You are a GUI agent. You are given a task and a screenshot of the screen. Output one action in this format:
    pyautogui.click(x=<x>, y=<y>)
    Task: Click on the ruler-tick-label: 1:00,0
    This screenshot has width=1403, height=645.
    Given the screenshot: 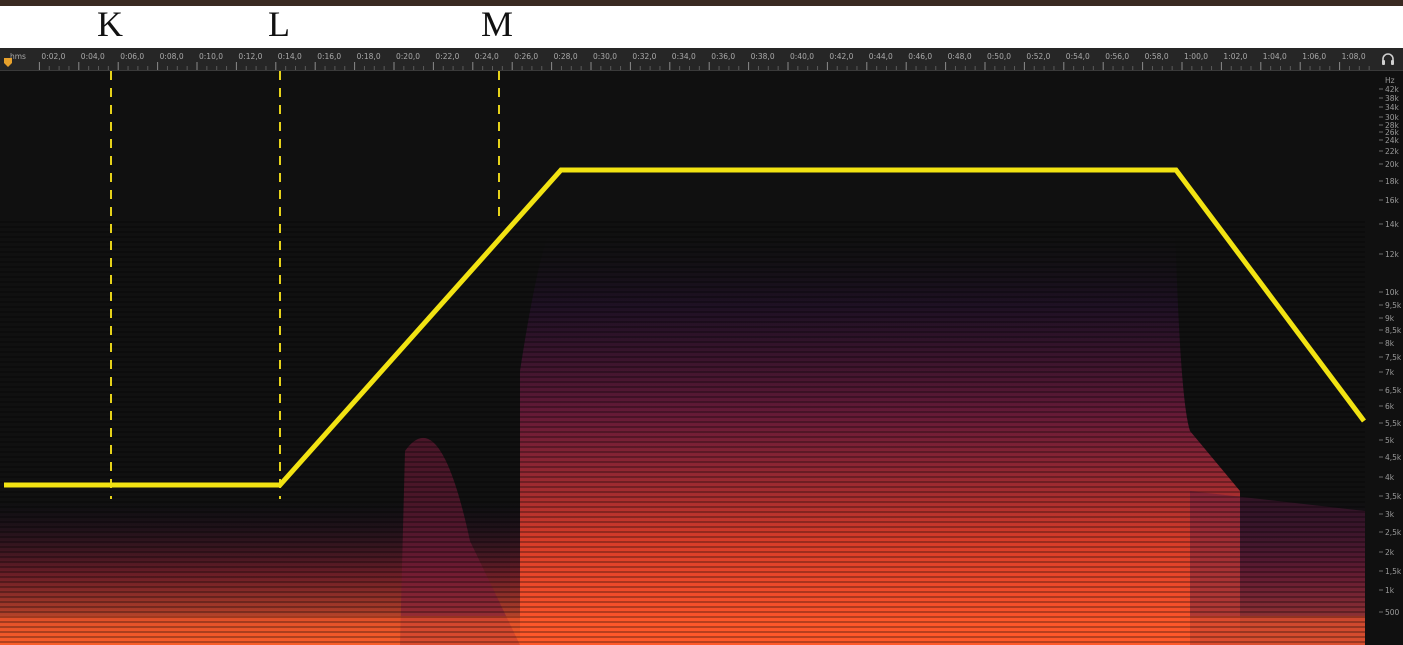 What is the action you would take?
    pyautogui.click(x=1196, y=56)
    